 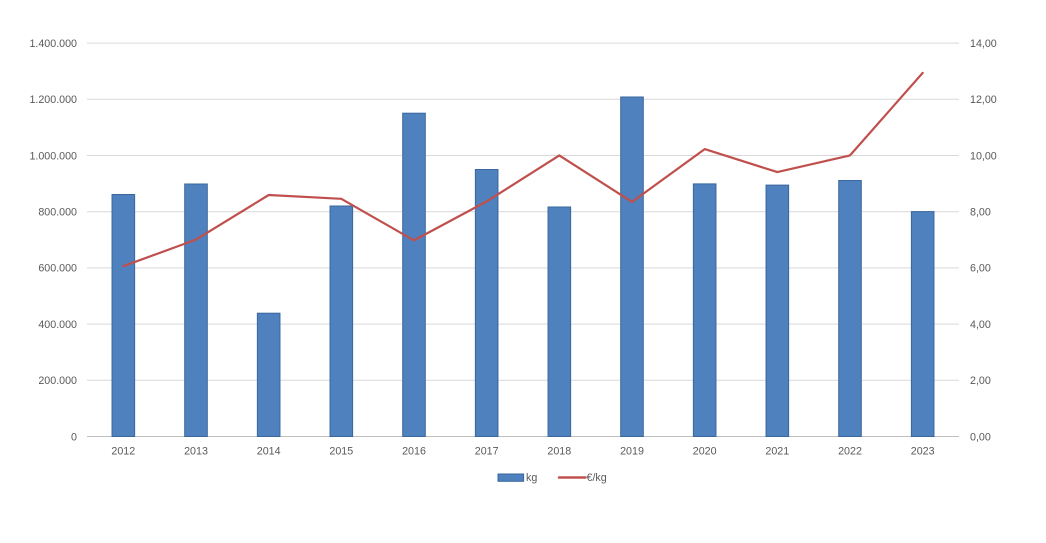 I want to click on svg-text: 2023, so click(x=923, y=451).